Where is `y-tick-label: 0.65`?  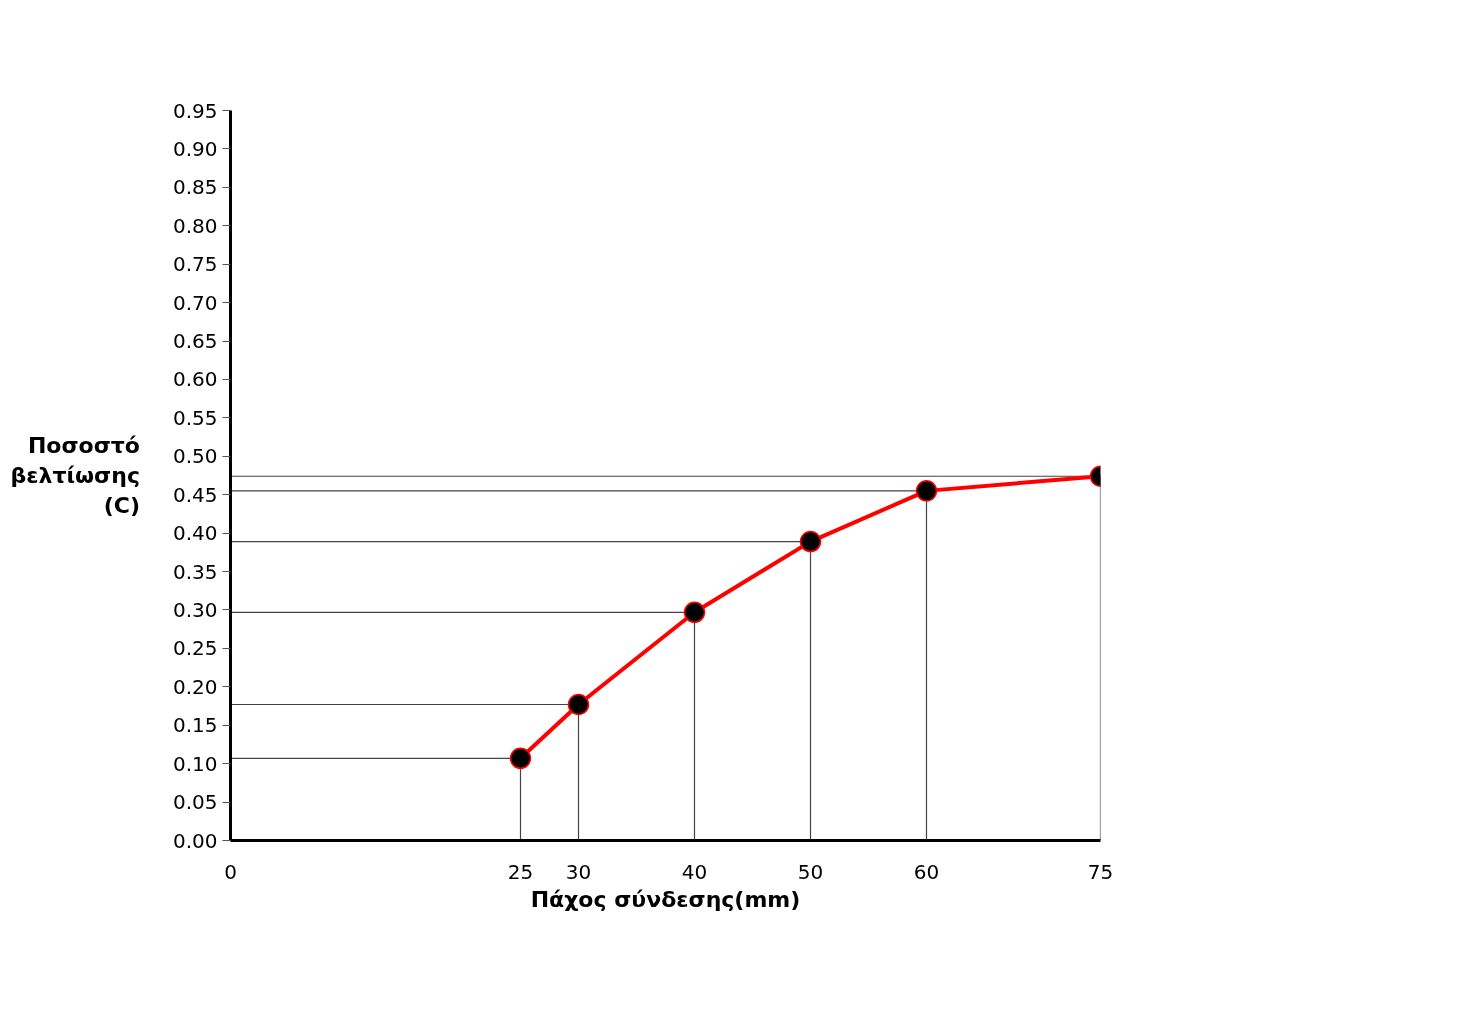 y-tick-label: 0.65 is located at coordinates (195, 341).